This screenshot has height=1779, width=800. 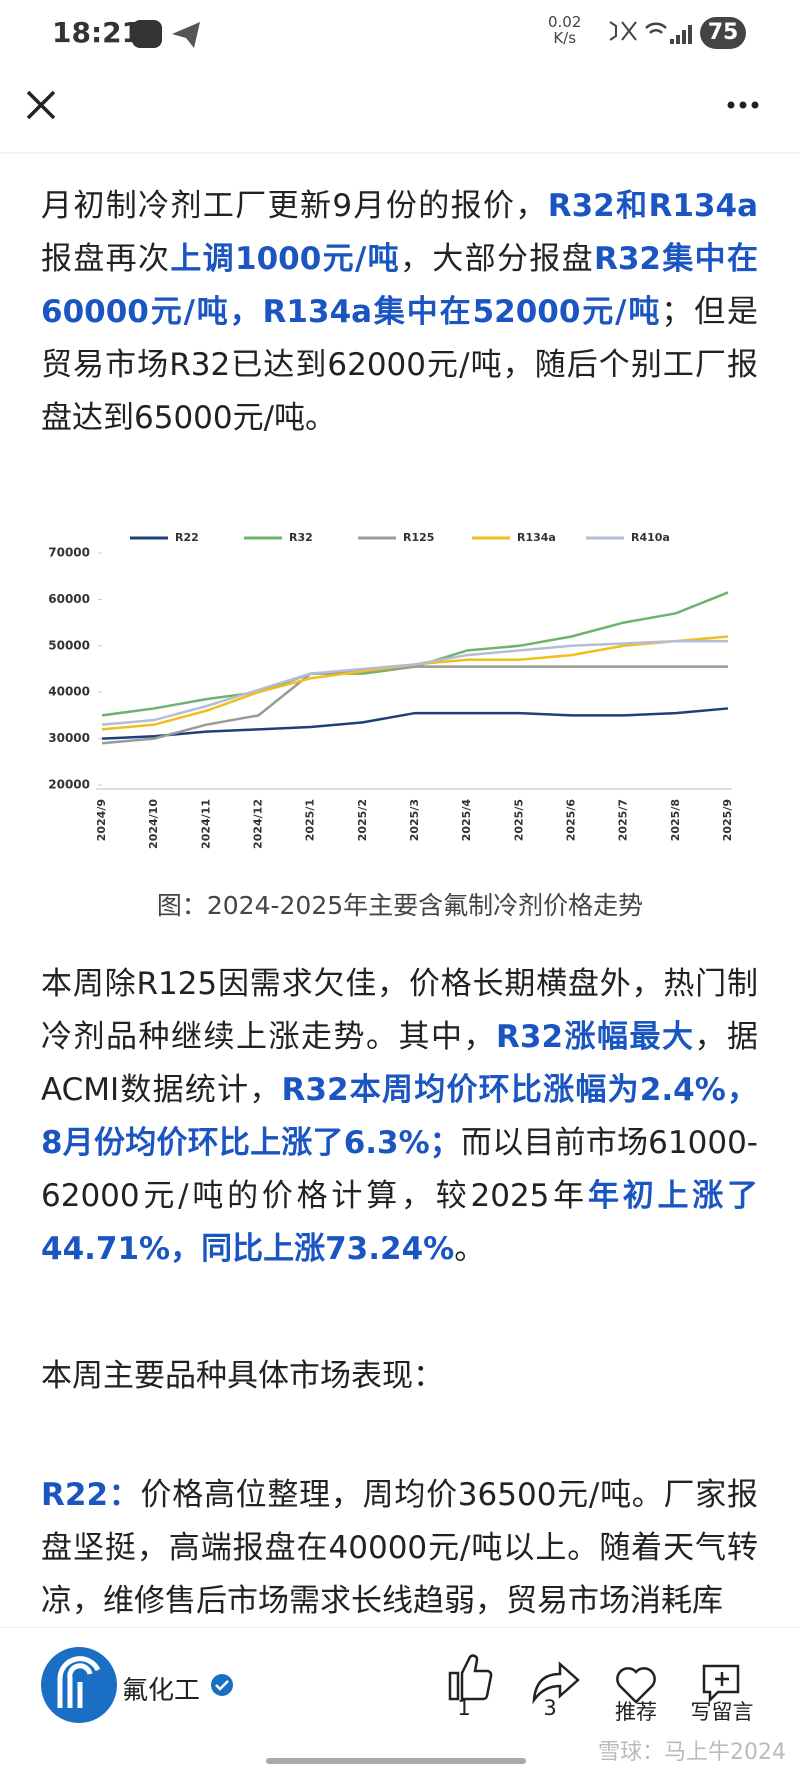 I want to click on highlight-text: R32集中在60000元/吨，R134a集中在52000元/吨, so click(x=400, y=285).